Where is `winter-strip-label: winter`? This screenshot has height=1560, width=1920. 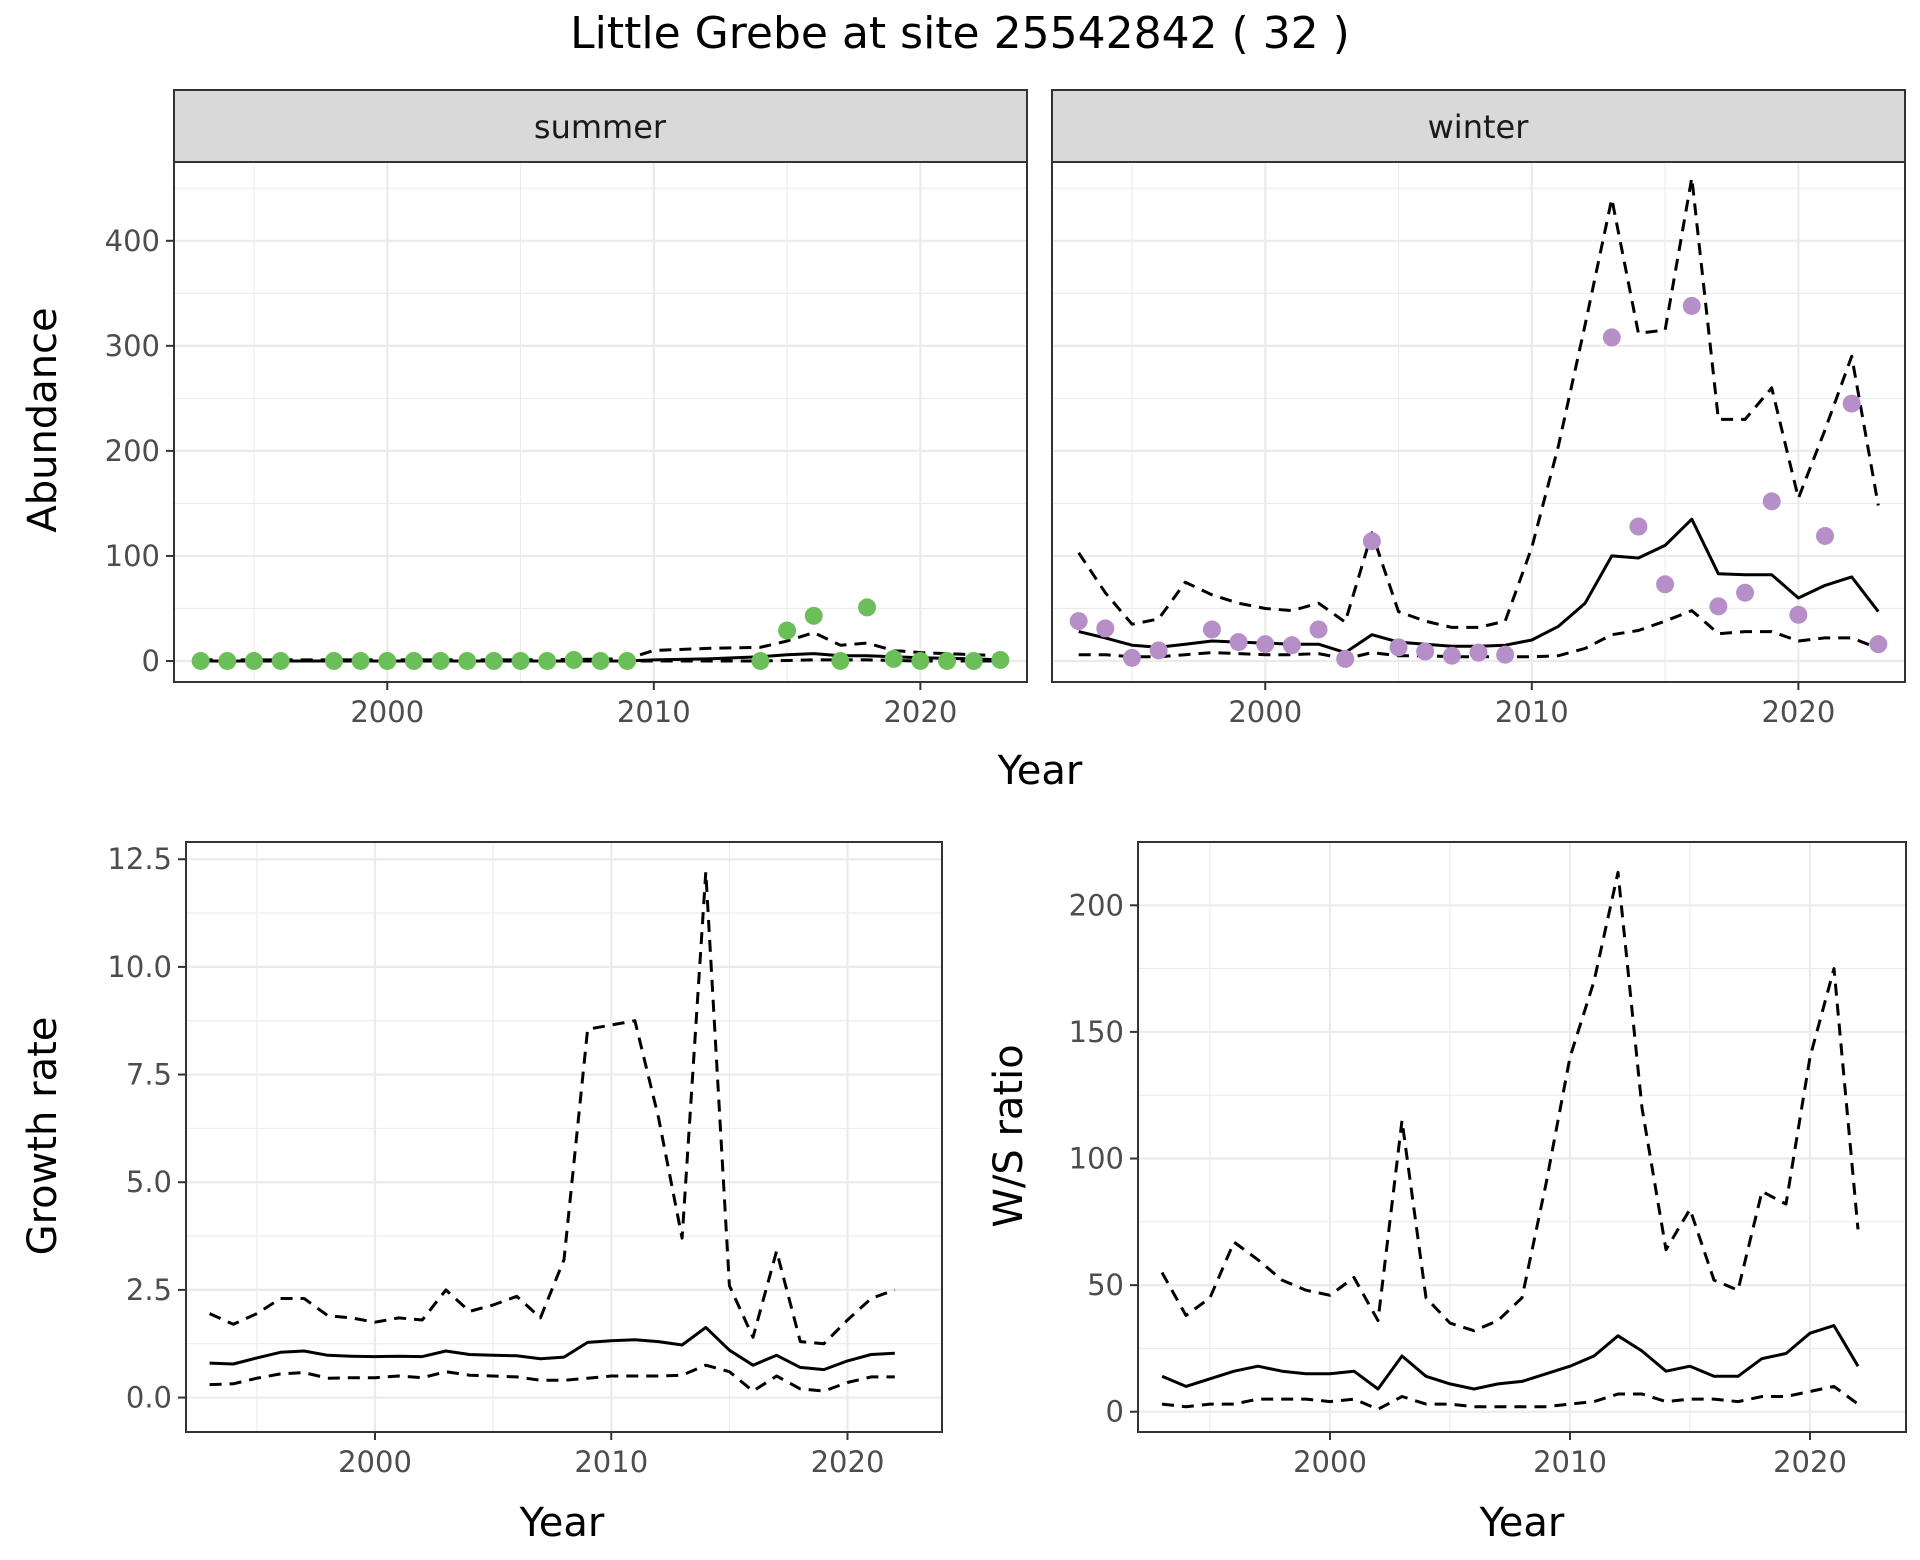
winter-strip-label: winter is located at coordinates (1479, 127).